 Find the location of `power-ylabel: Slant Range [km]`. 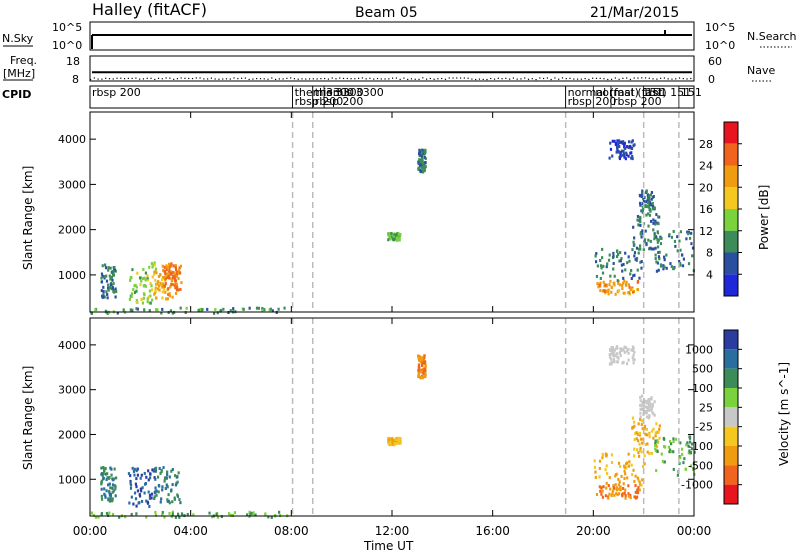

power-ylabel: Slant Range [km] is located at coordinates (28, 218).